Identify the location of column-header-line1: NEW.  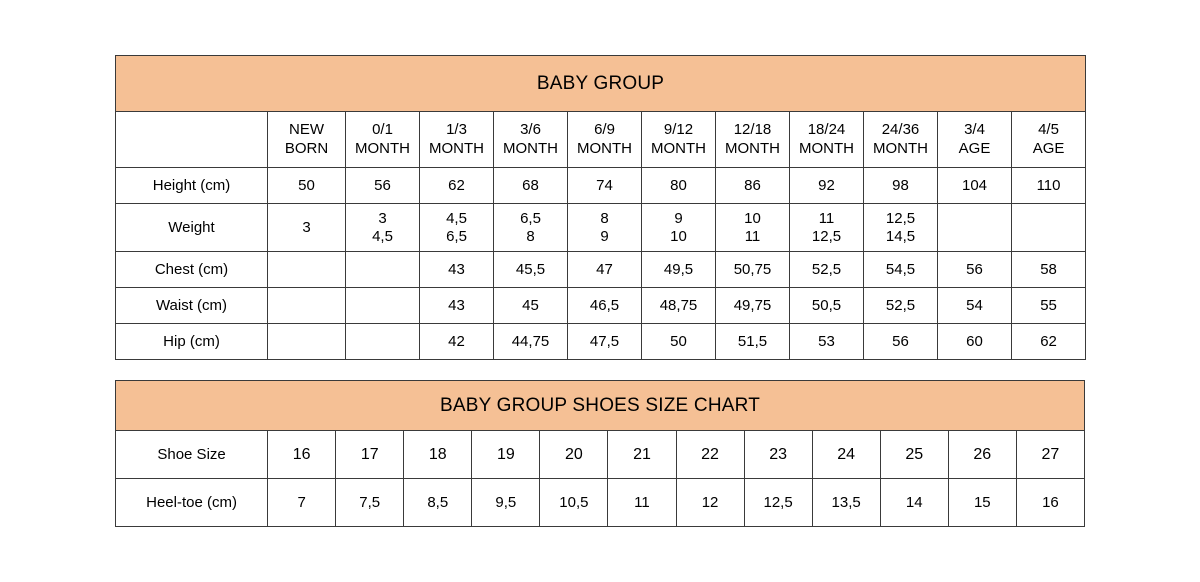
(306, 130).